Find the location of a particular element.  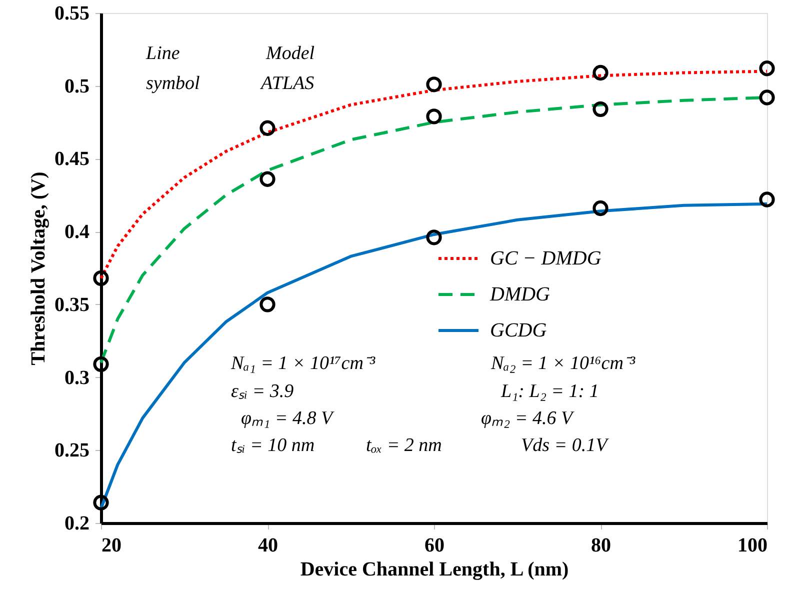

annotation: ATLAS is located at coordinates (287, 83).